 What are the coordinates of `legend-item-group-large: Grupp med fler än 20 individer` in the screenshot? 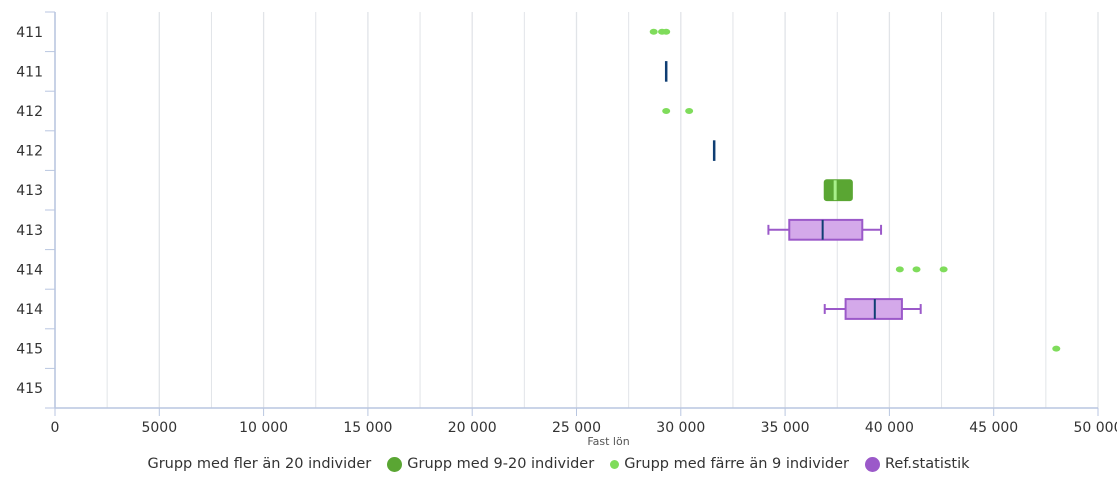 It's located at (259, 464).